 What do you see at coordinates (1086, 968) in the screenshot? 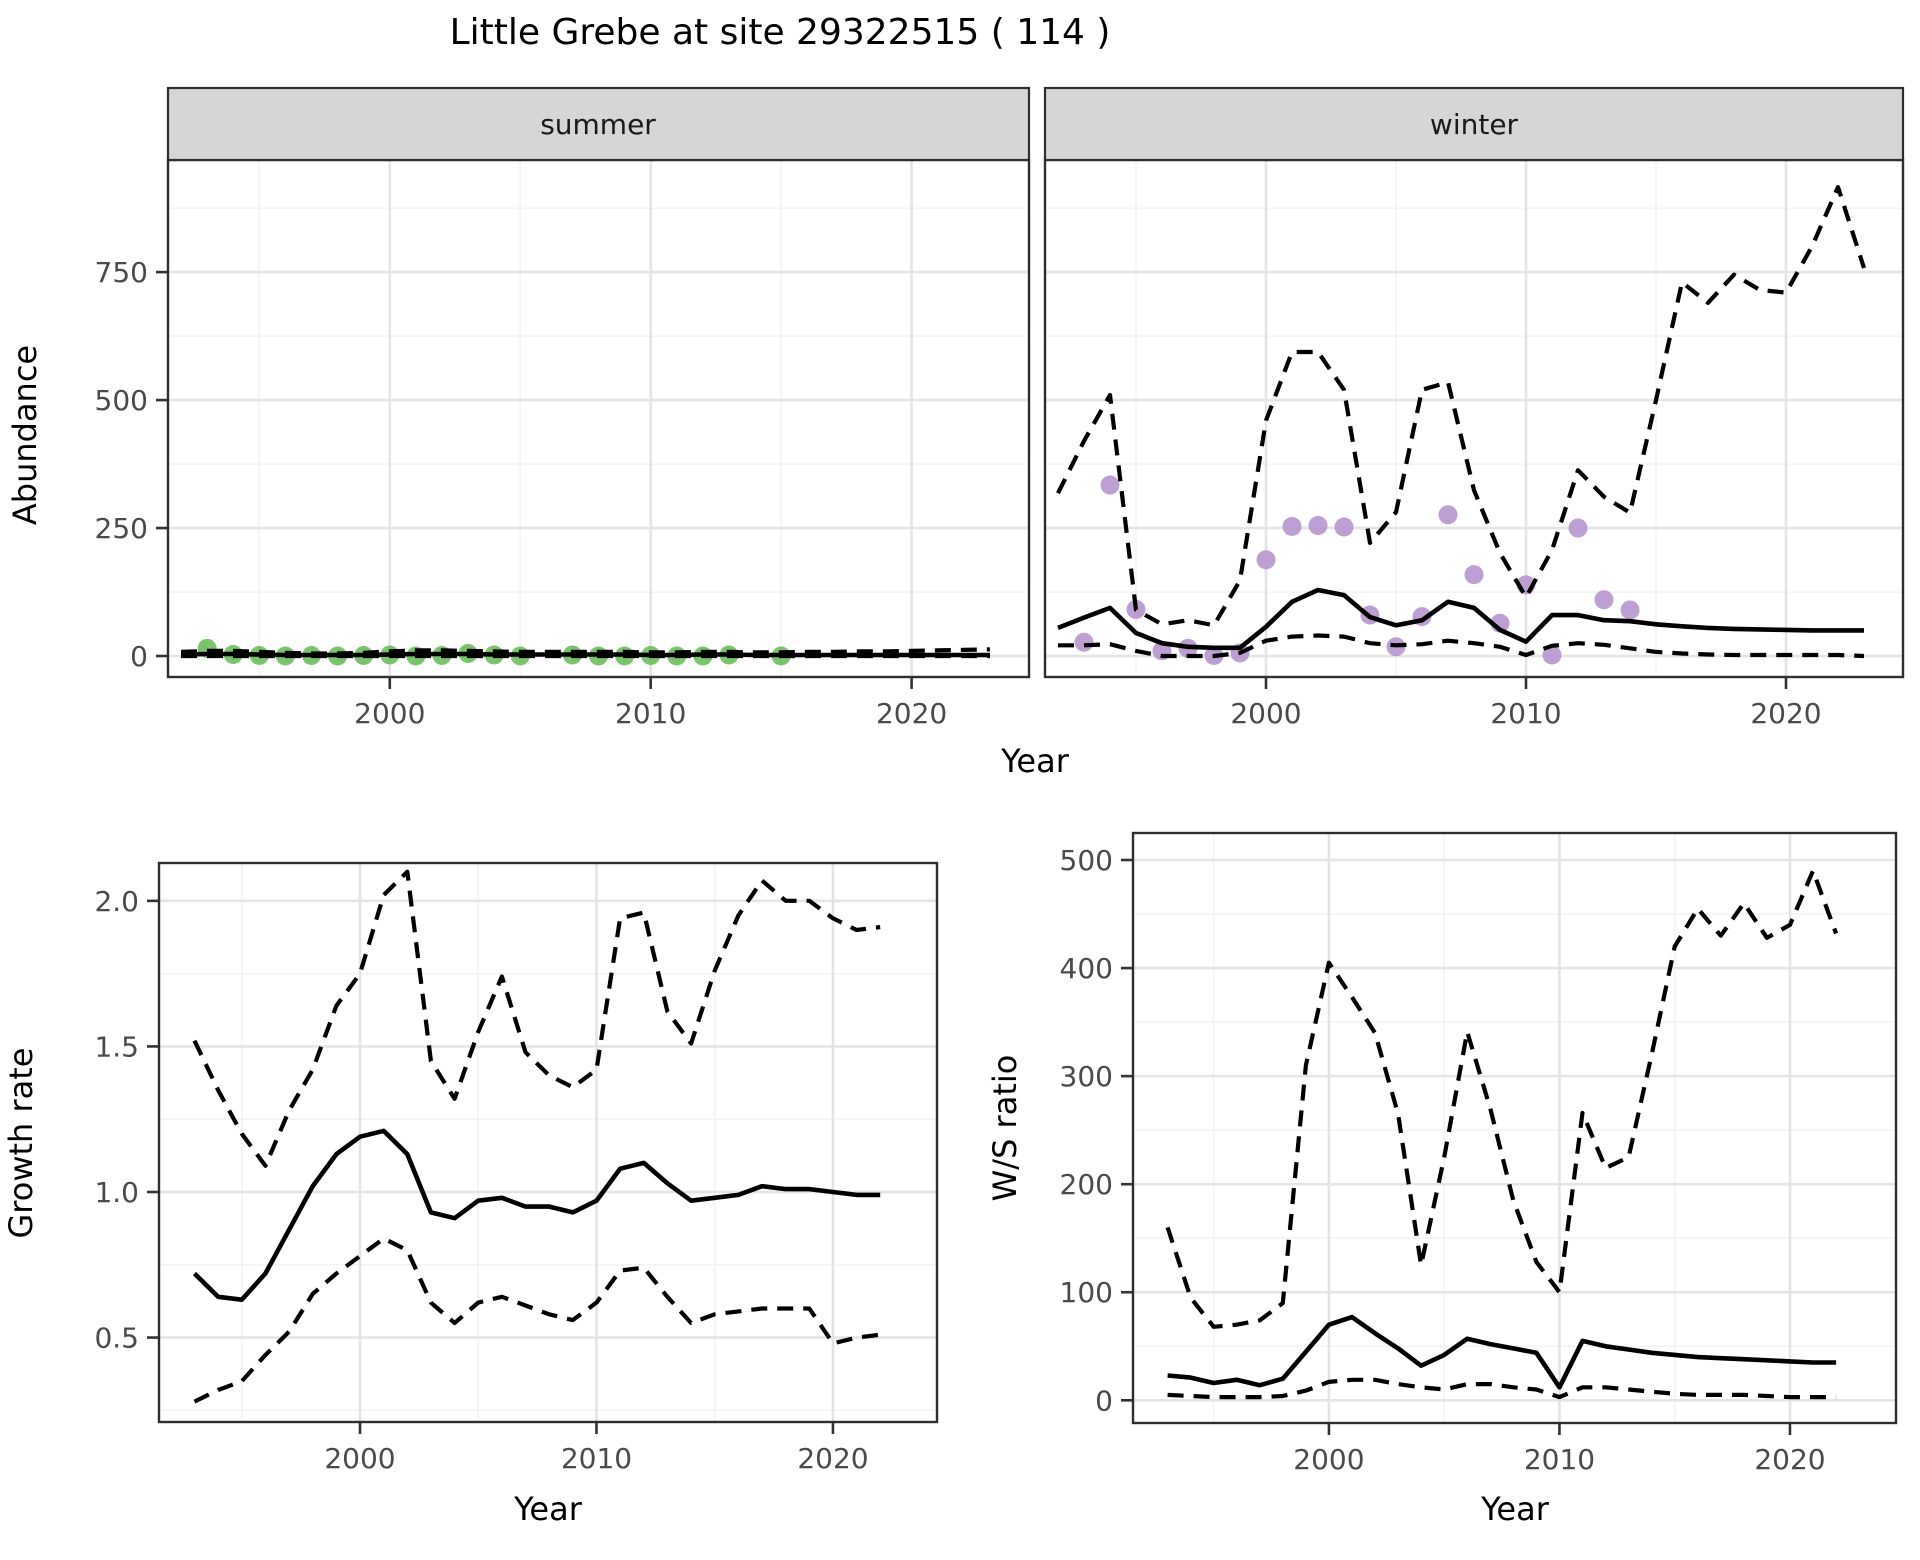
I see `y-tick-label: 400` at bounding box center [1086, 968].